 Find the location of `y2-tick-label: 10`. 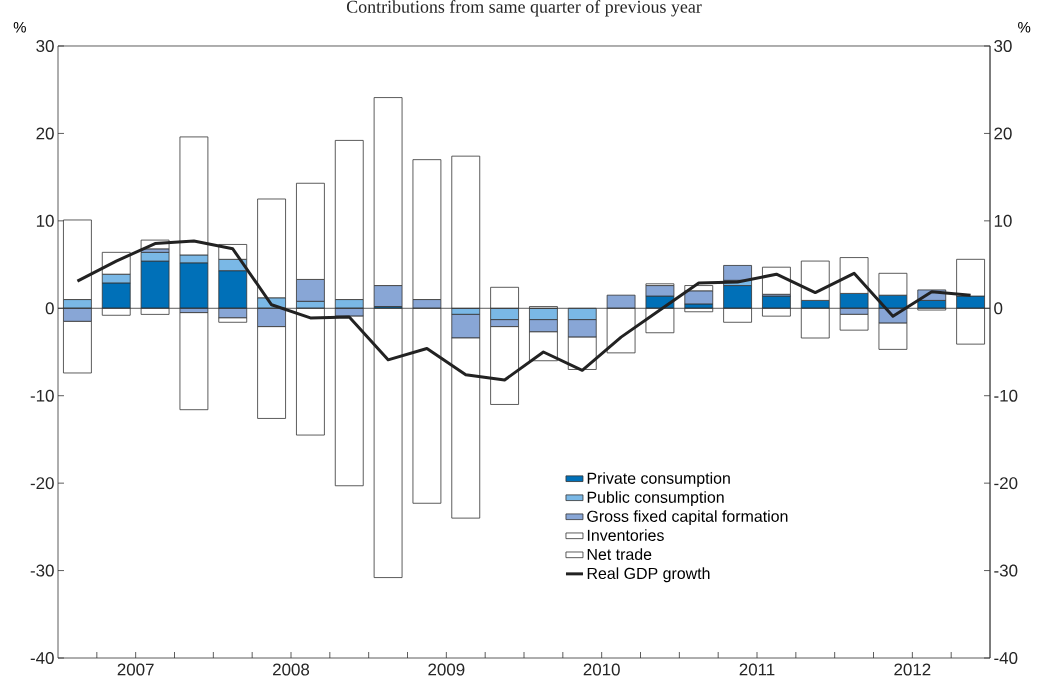

y2-tick-label: 10 is located at coordinates (1003, 220).